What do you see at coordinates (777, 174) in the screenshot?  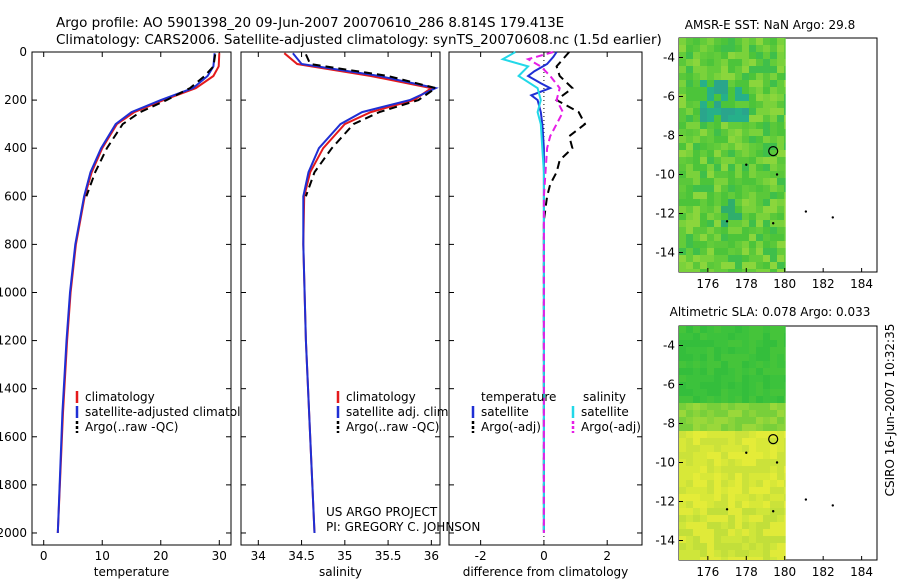 I see `island-marker` at bounding box center [777, 174].